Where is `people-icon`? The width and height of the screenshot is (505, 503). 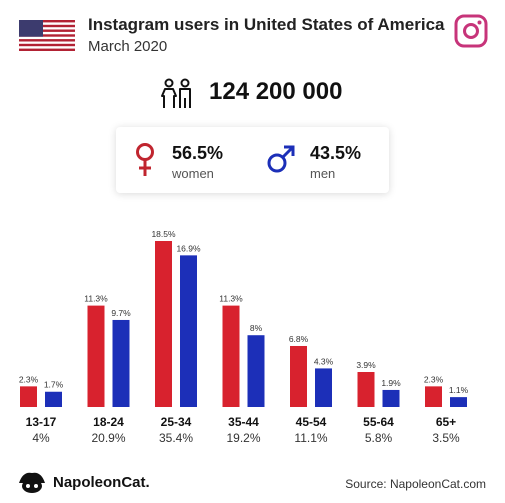
people-icon is located at coordinates (176, 93).